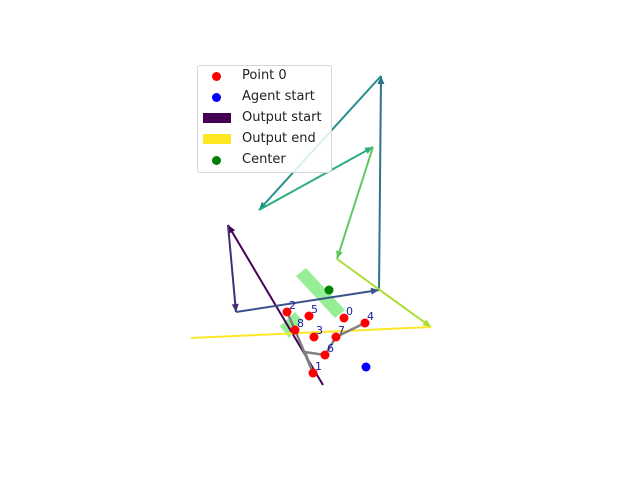 This screenshot has height=480, width=640. What do you see at coordinates (329, 290) in the screenshot?
I see `center-marker` at bounding box center [329, 290].